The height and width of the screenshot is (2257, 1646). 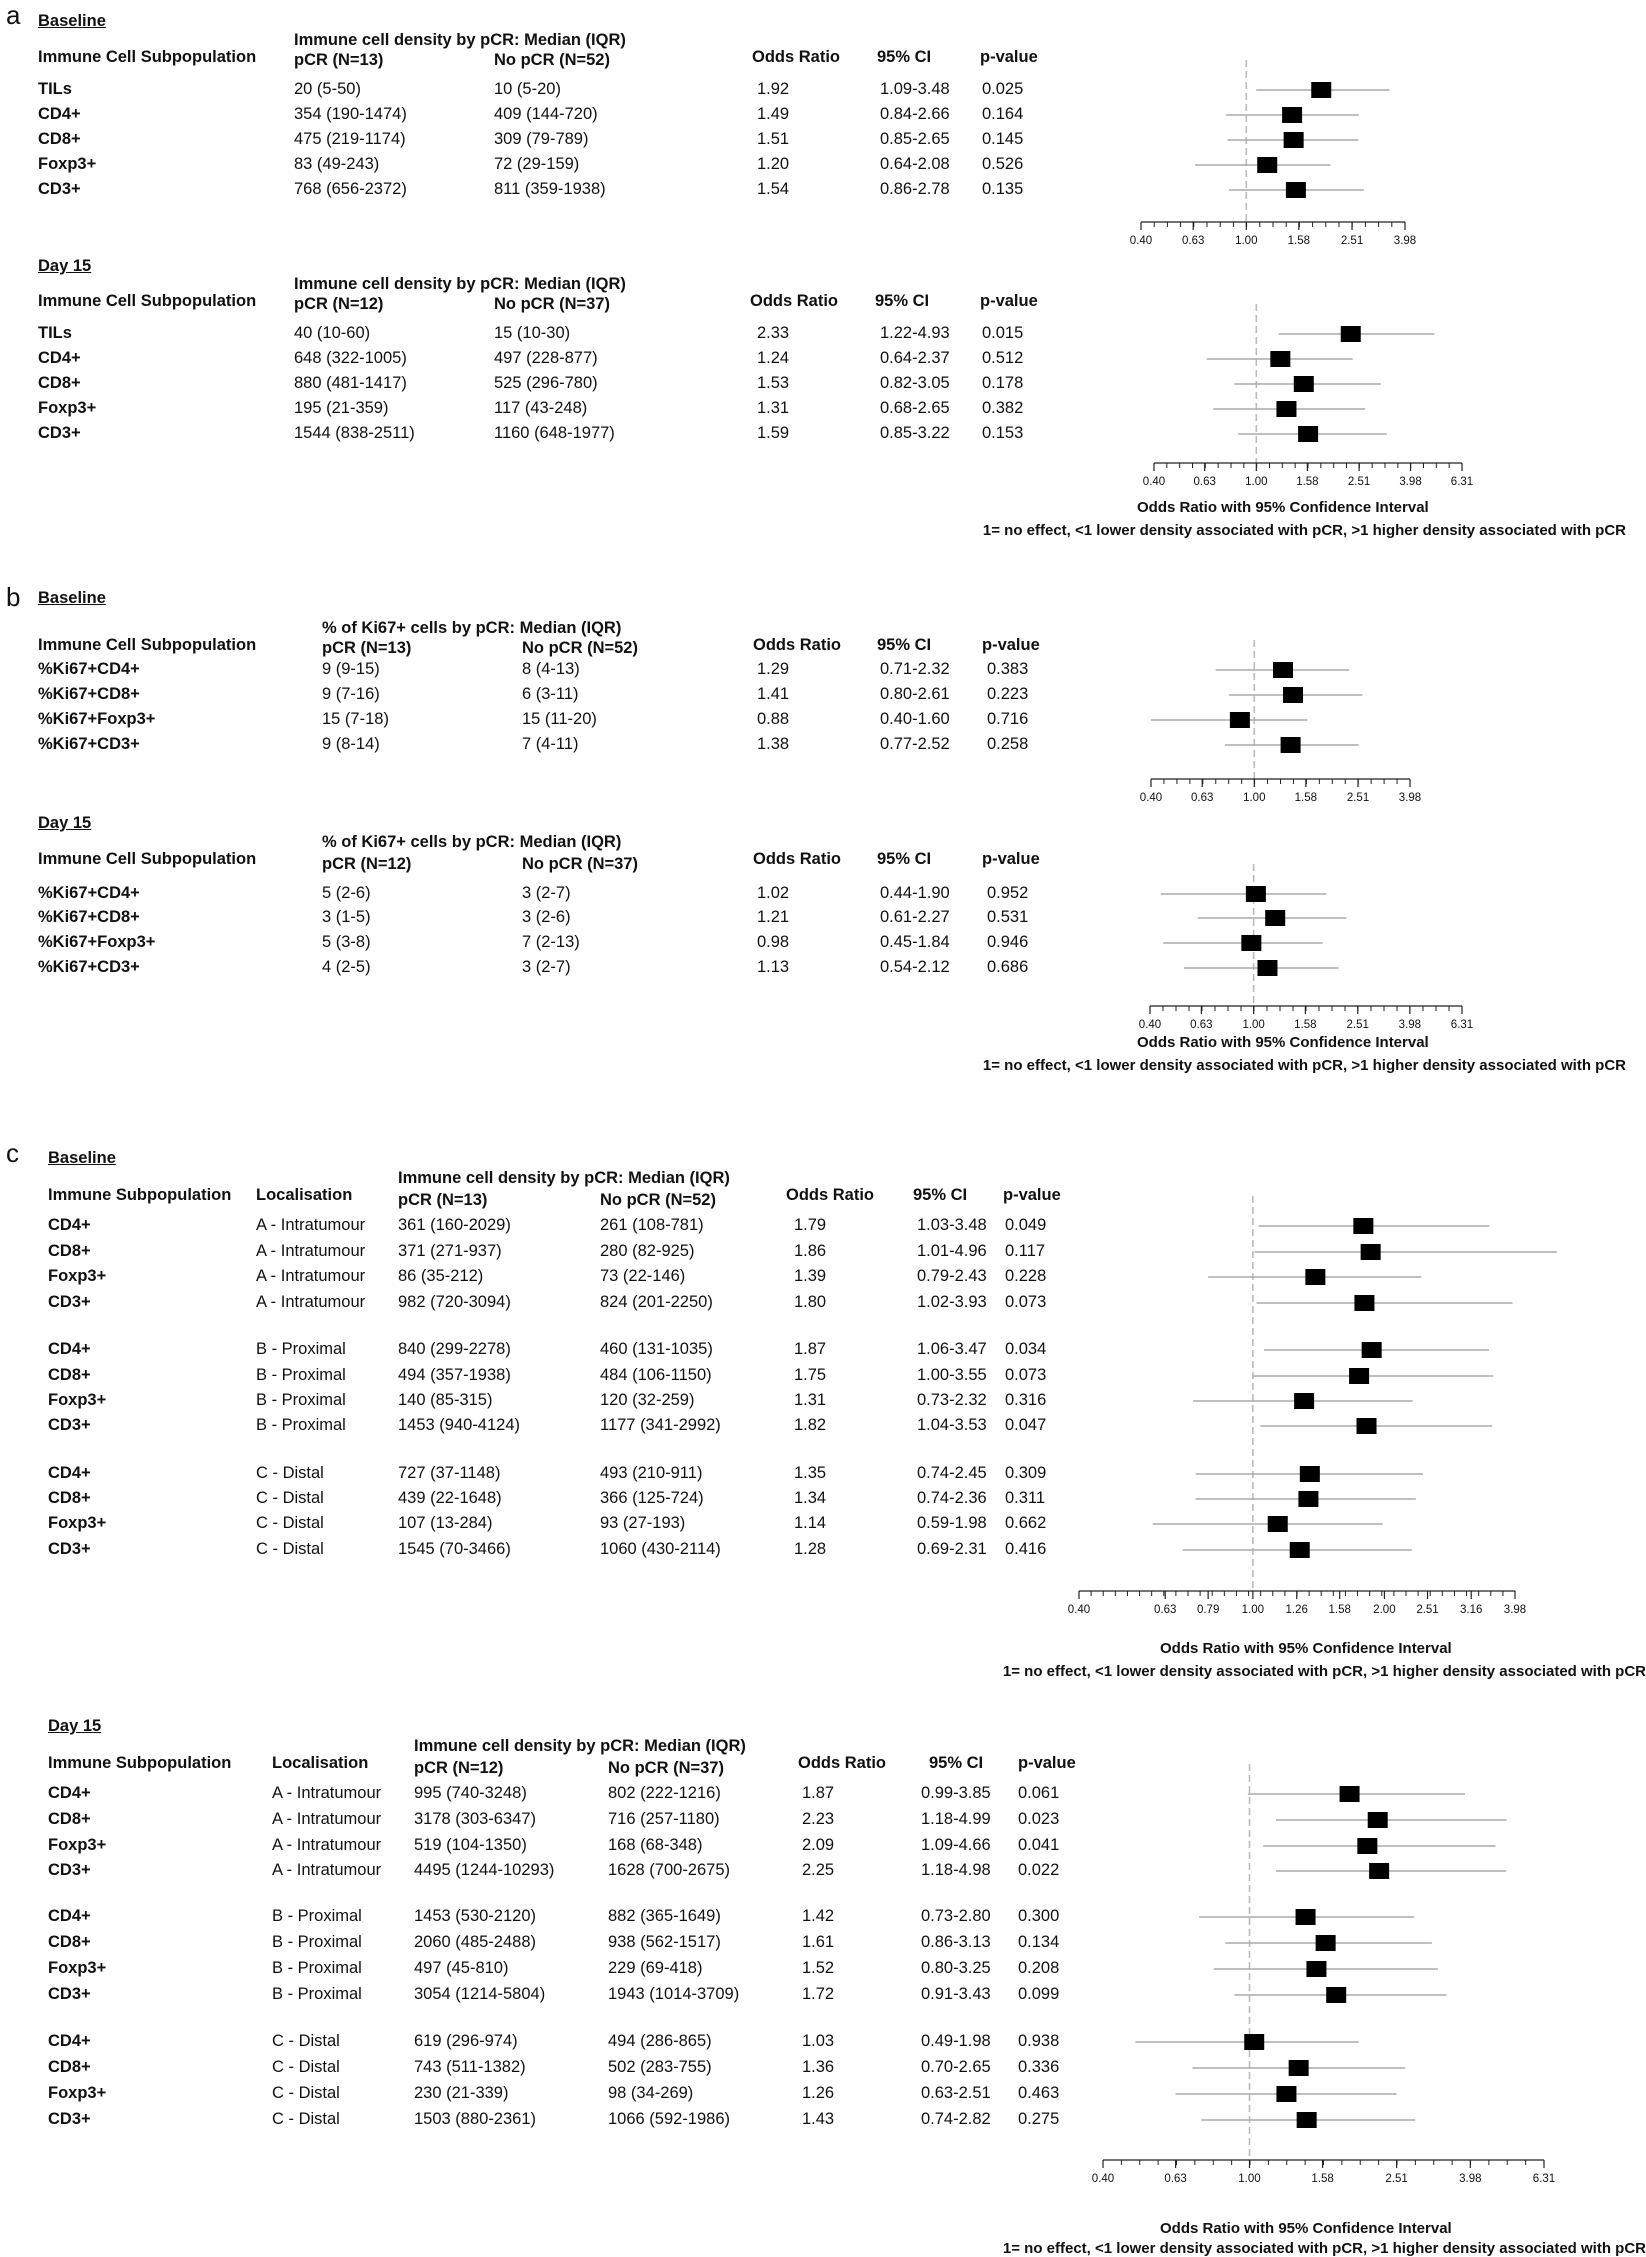 What do you see at coordinates (956, 1793) in the screenshot?
I see `row-ci: 0.99-3.85` at bounding box center [956, 1793].